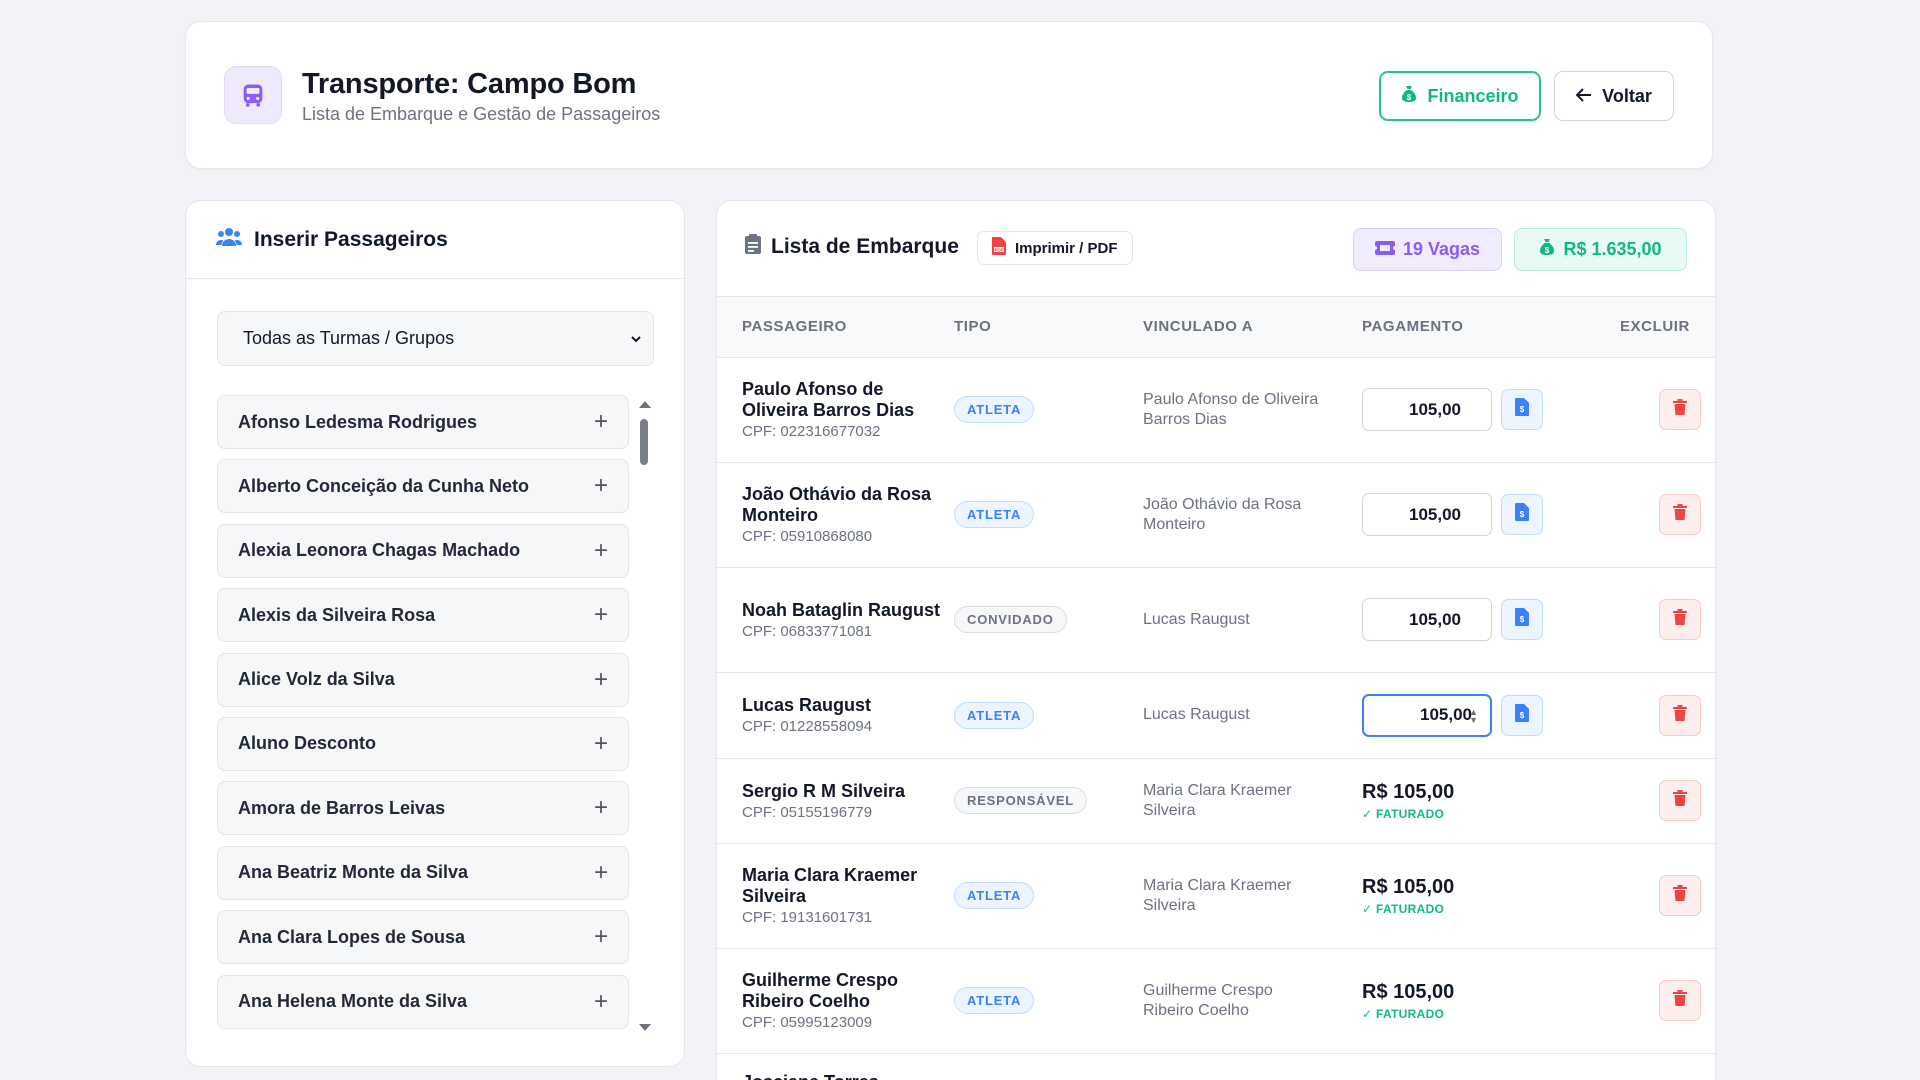 The image size is (1920, 1080). I want to click on col-excluir: EXCLUIR, so click(1653, 327).